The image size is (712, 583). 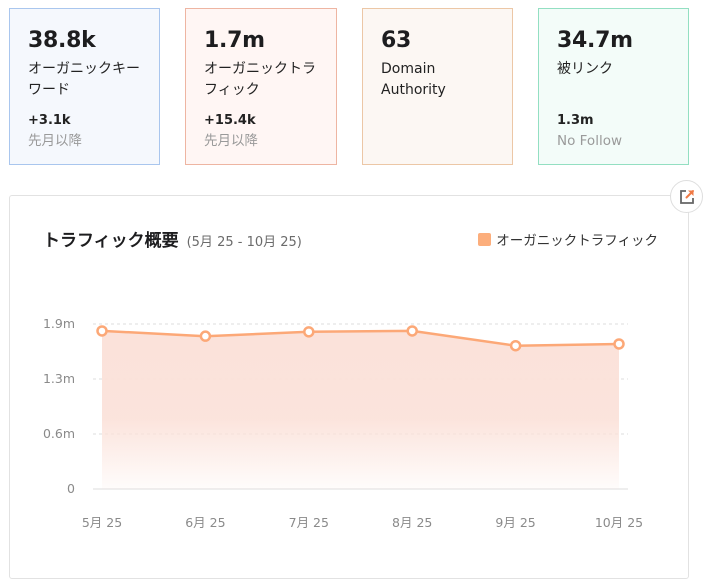 What do you see at coordinates (589, 141) in the screenshot?
I see `stat-sub: No Follow` at bounding box center [589, 141].